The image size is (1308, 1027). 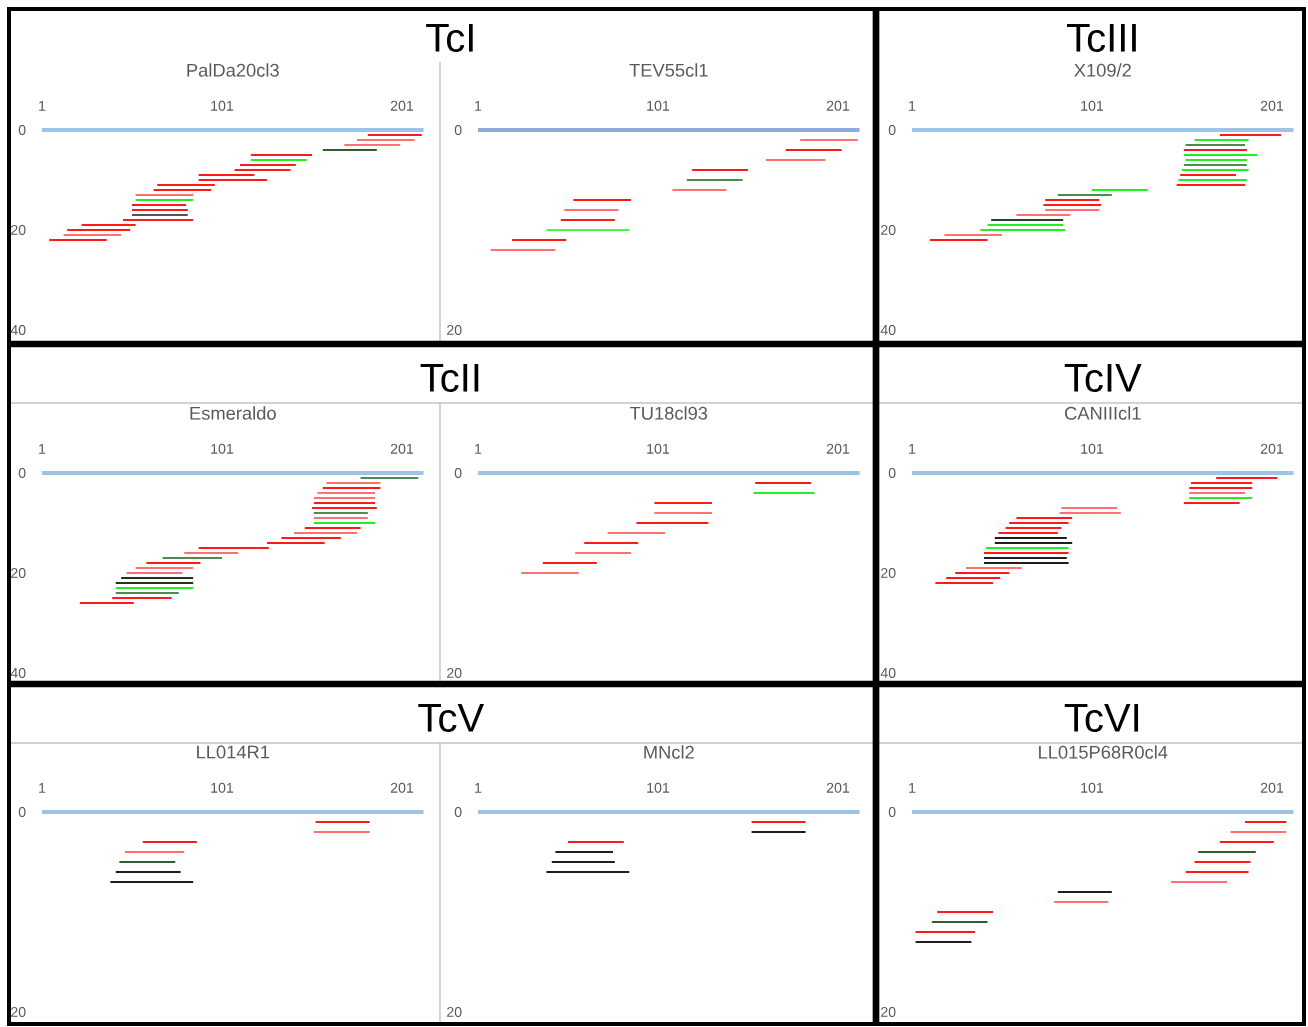 What do you see at coordinates (669, 752) in the screenshot?
I see `chart-title: MNcl2` at bounding box center [669, 752].